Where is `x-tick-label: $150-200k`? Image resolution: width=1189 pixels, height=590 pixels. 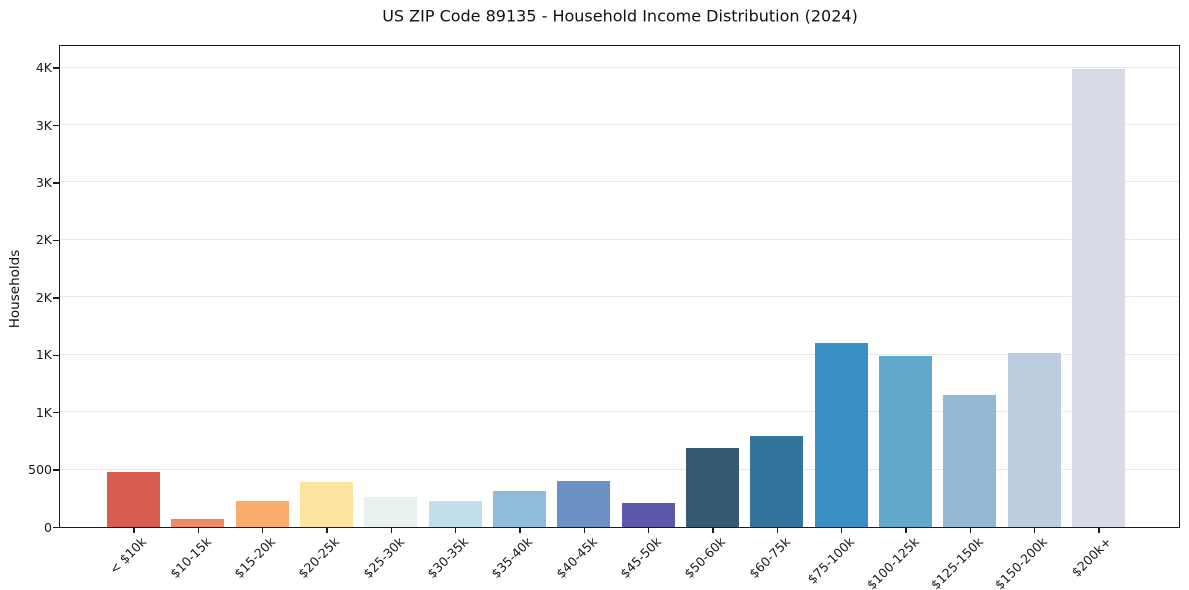 x-tick-label: $150-200k is located at coordinates (1021, 562).